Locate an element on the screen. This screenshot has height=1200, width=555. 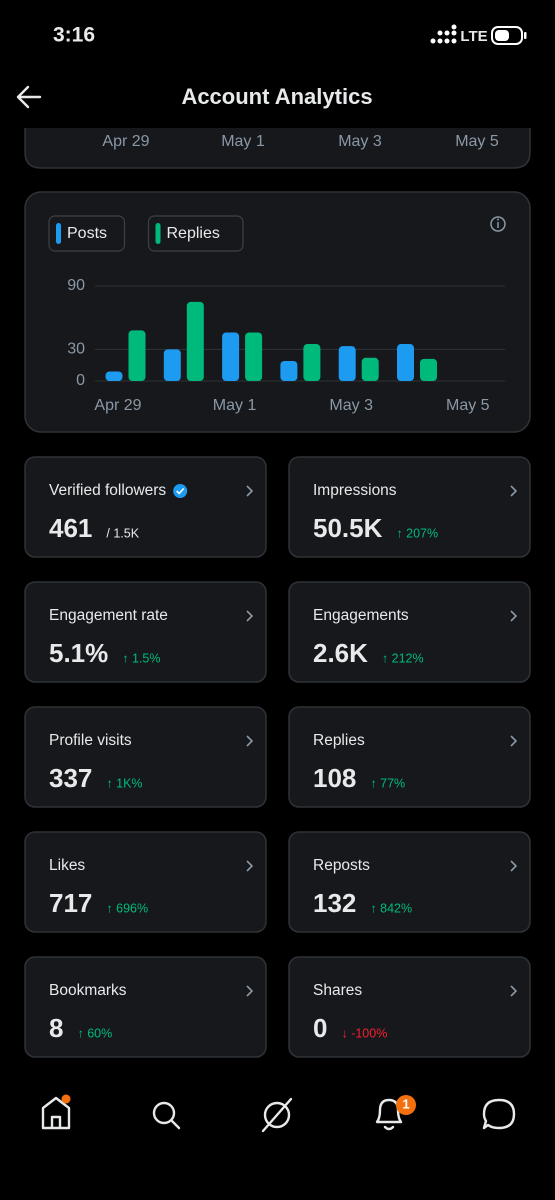
x-tick-label: Apr 29 is located at coordinates (117, 405).